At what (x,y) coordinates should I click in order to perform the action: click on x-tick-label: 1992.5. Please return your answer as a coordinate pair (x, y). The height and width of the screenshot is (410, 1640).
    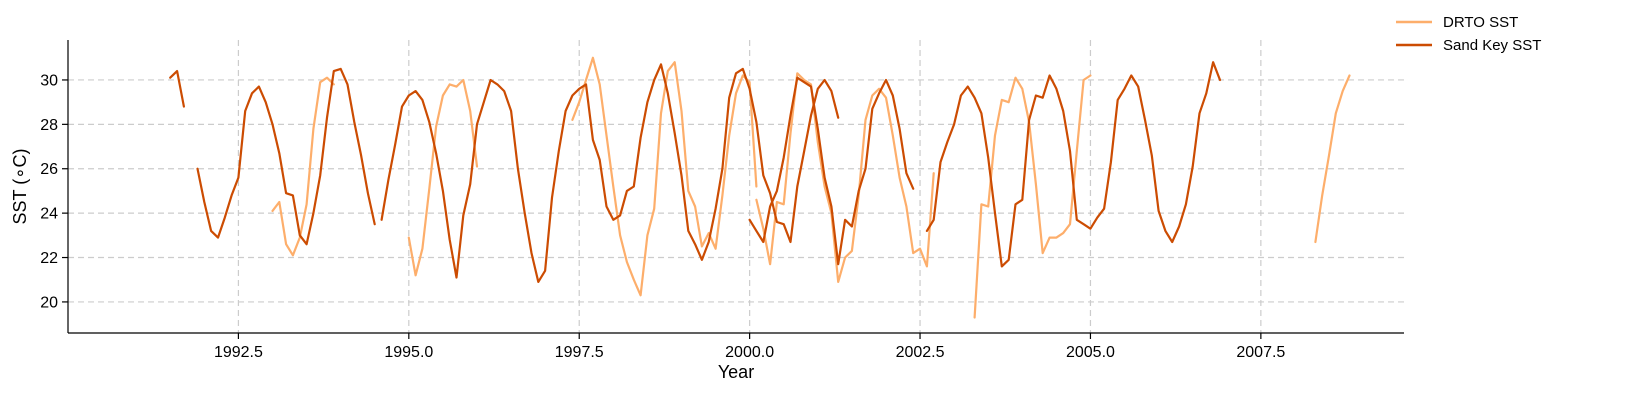
    Looking at the image, I should click on (238, 352).